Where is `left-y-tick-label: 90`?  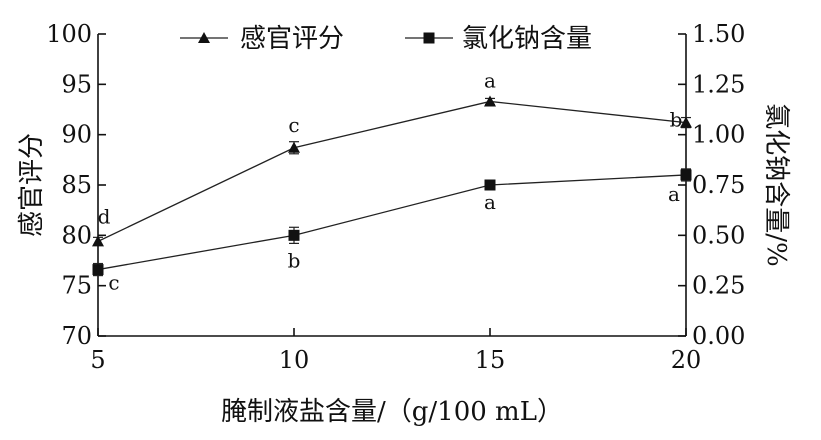 left-y-tick-label: 90 is located at coordinates (76, 135).